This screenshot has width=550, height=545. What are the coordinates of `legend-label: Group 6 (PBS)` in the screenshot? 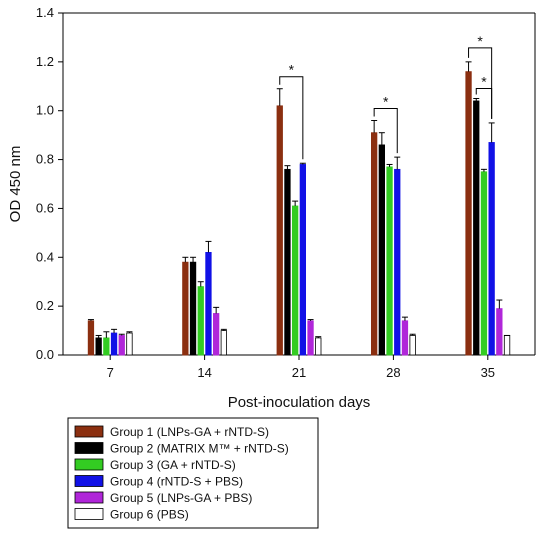 It's located at (149, 515).